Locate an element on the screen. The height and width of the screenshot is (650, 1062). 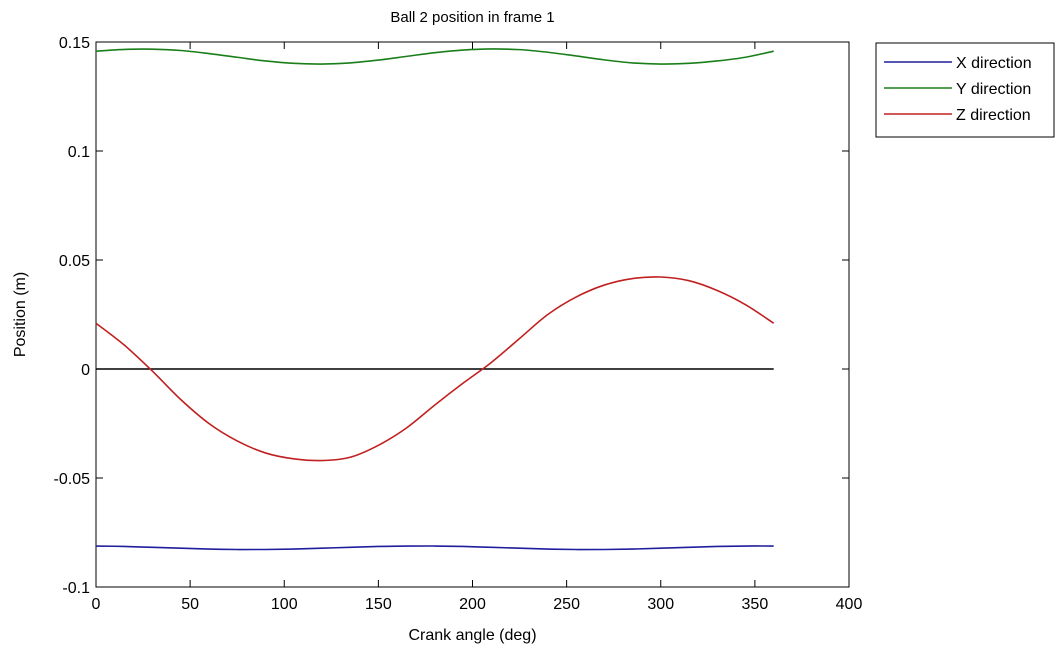
legend-label: X direction is located at coordinates (994, 63).